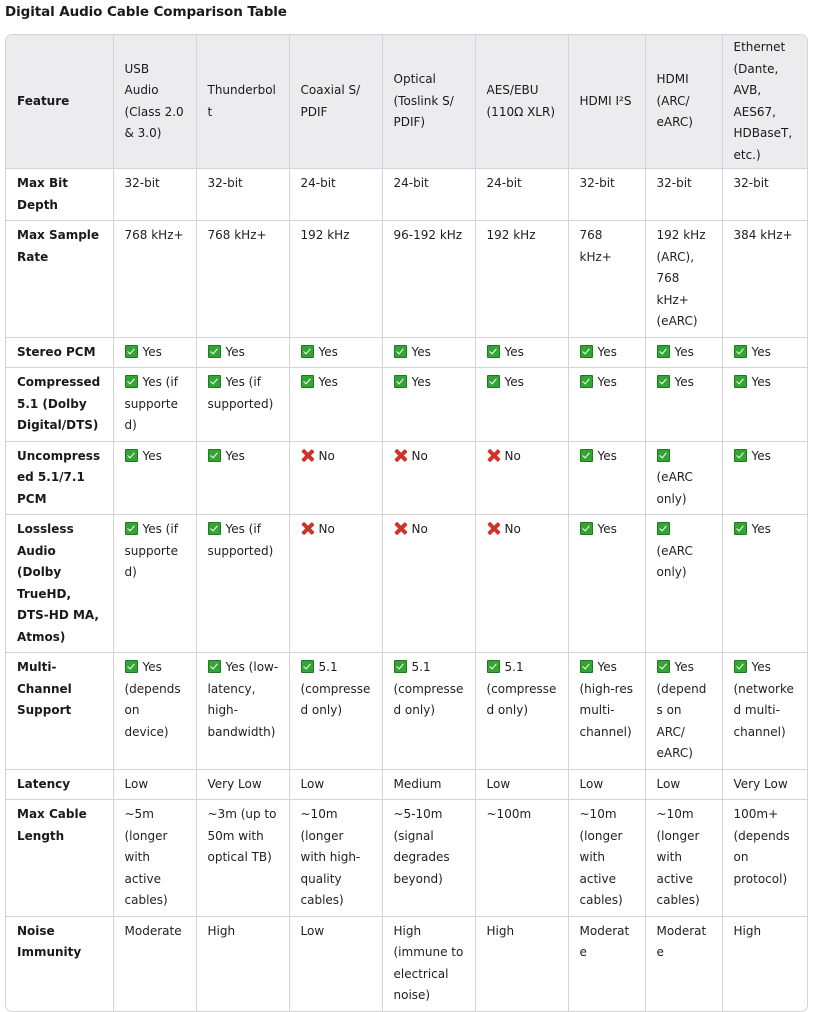  I want to click on table-cell: ~10m (longer with active cables), so click(607, 858).